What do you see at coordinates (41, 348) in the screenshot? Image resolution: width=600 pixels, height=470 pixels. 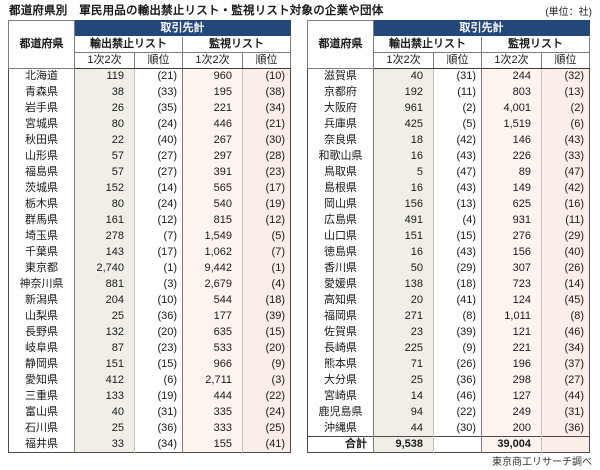 I see `prefecture-cell: 岐阜県` at bounding box center [41, 348].